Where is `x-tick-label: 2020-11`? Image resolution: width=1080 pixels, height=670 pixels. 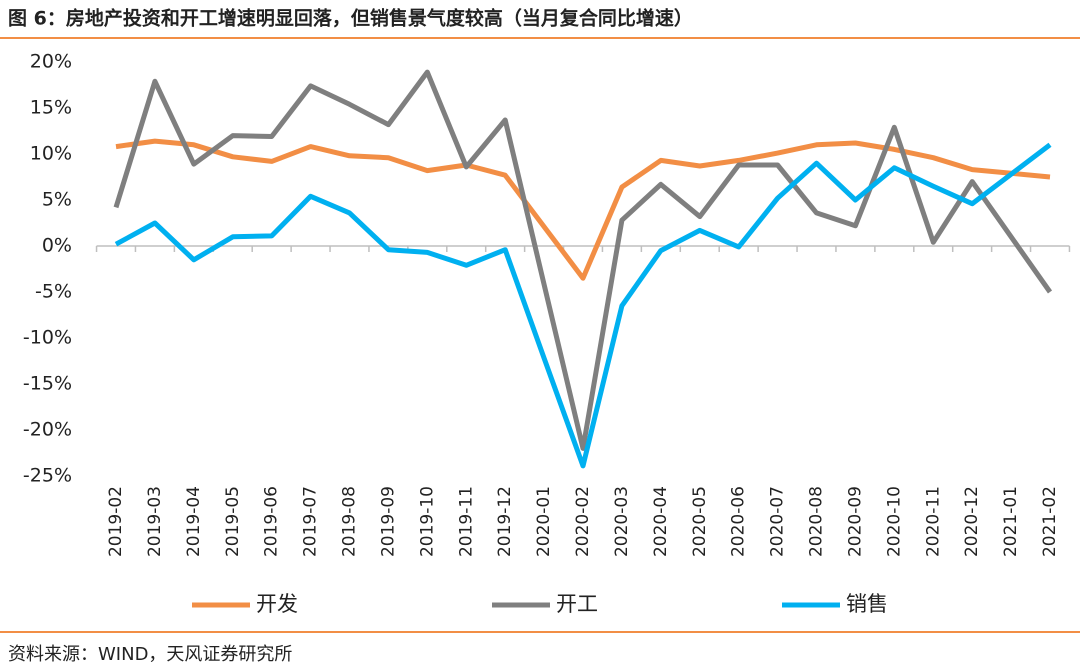 x-tick-label: 2020-11 is located at coordinates (933, 521).